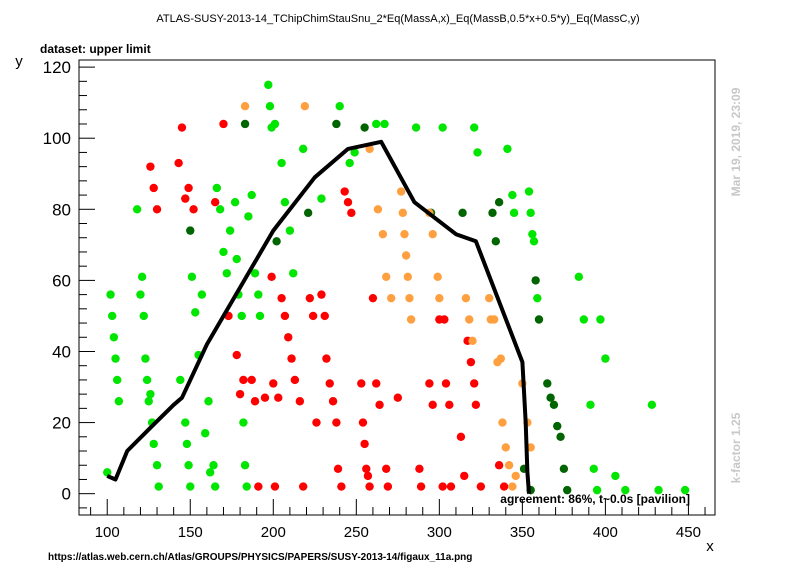 The width and height of the screenshot is (796, 572). I want to click on agreement-annotation: agreement: 86%, t~0.0s [pavilion], so click(595, 499).